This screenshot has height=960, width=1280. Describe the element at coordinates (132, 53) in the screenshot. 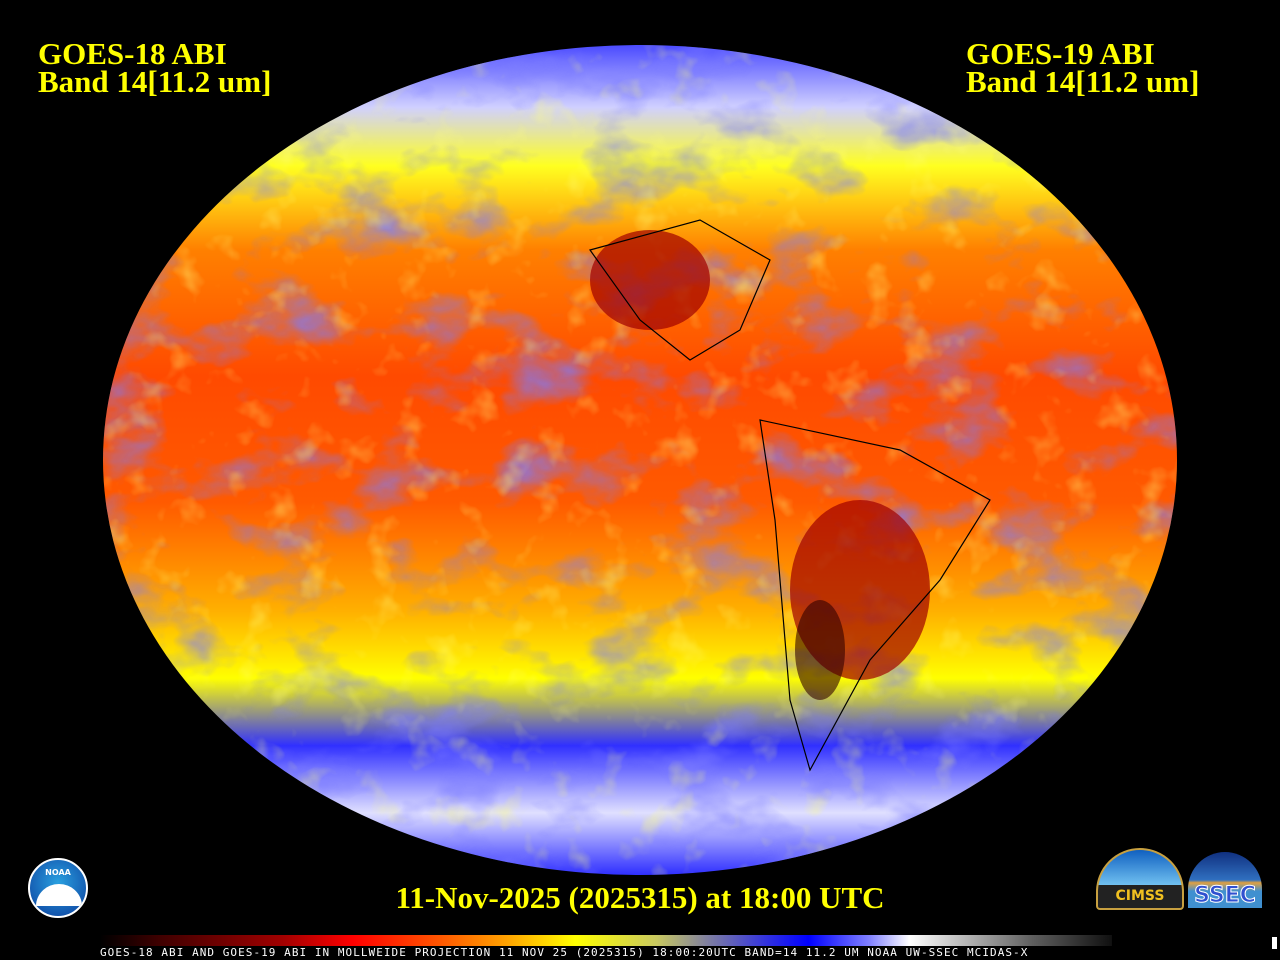

I see `left-satellite-name: GOES-18 ABI` at that location.